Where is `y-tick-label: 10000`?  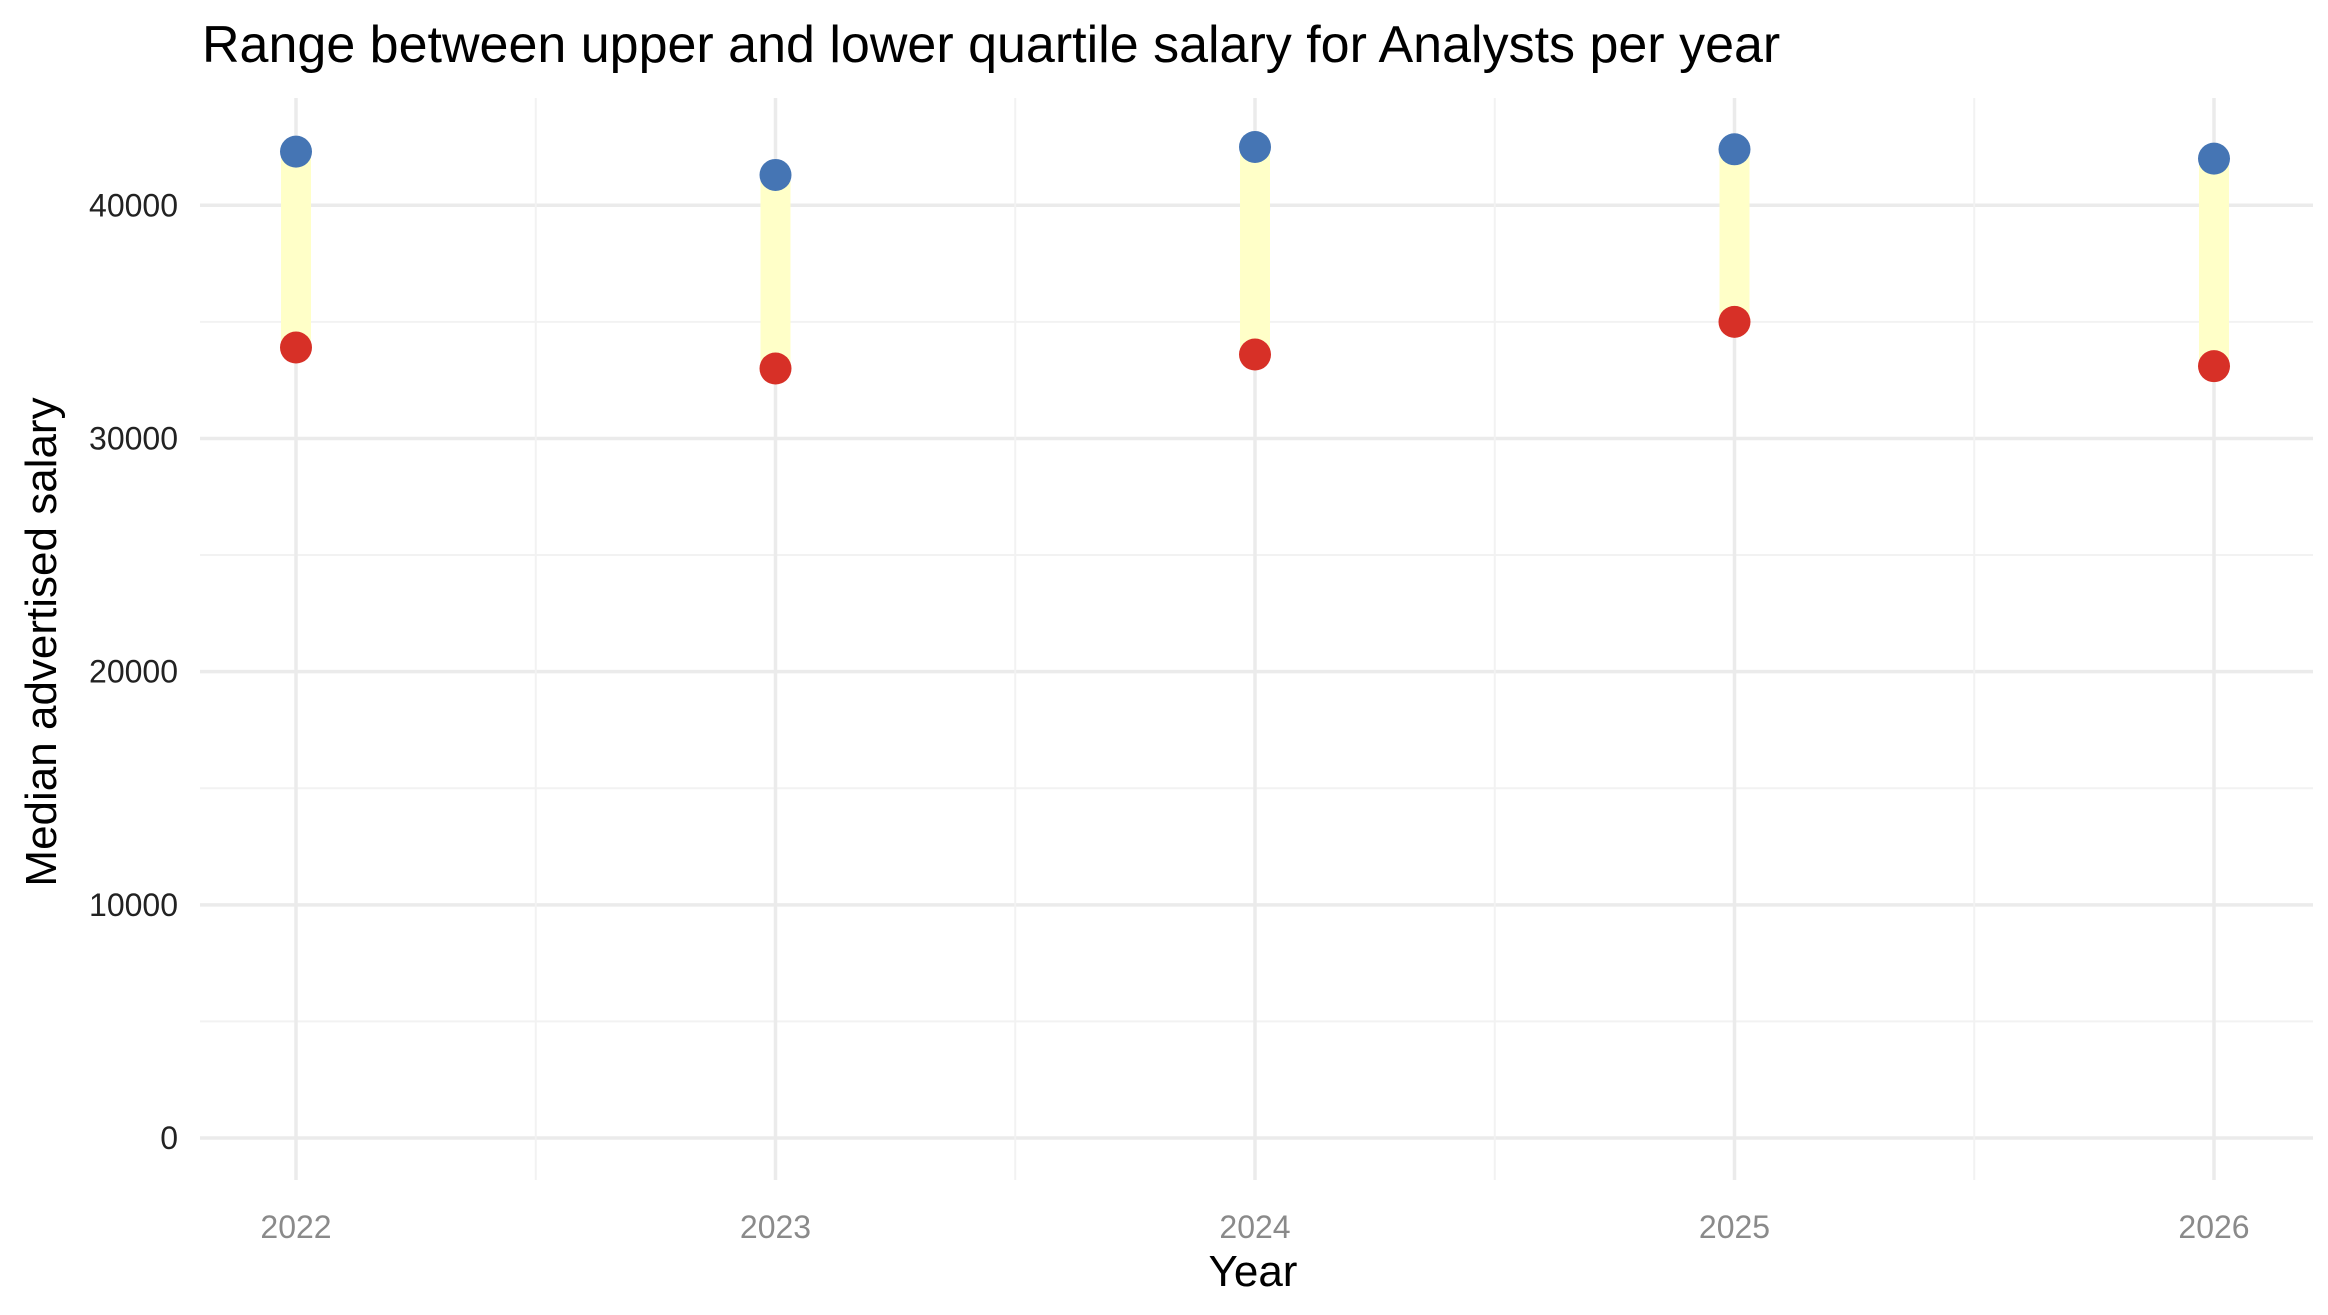
y-tick-label: 10000 is located at coordinates (133, 905).